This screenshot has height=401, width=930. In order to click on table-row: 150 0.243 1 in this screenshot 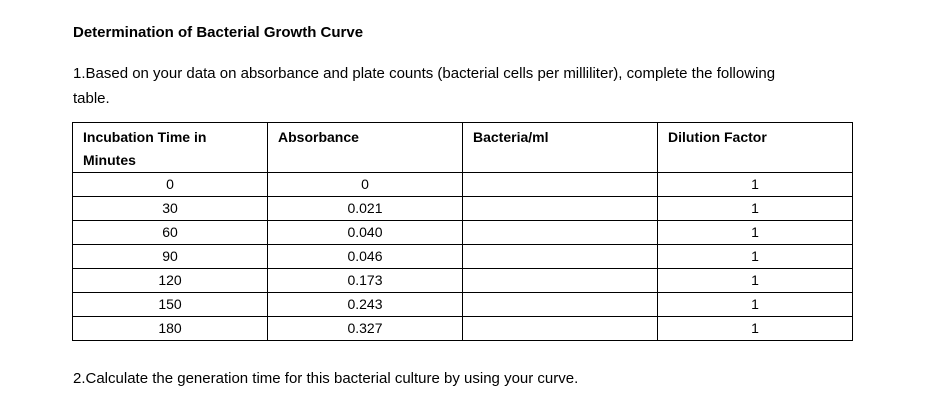, I will do `click(462, 304)`.